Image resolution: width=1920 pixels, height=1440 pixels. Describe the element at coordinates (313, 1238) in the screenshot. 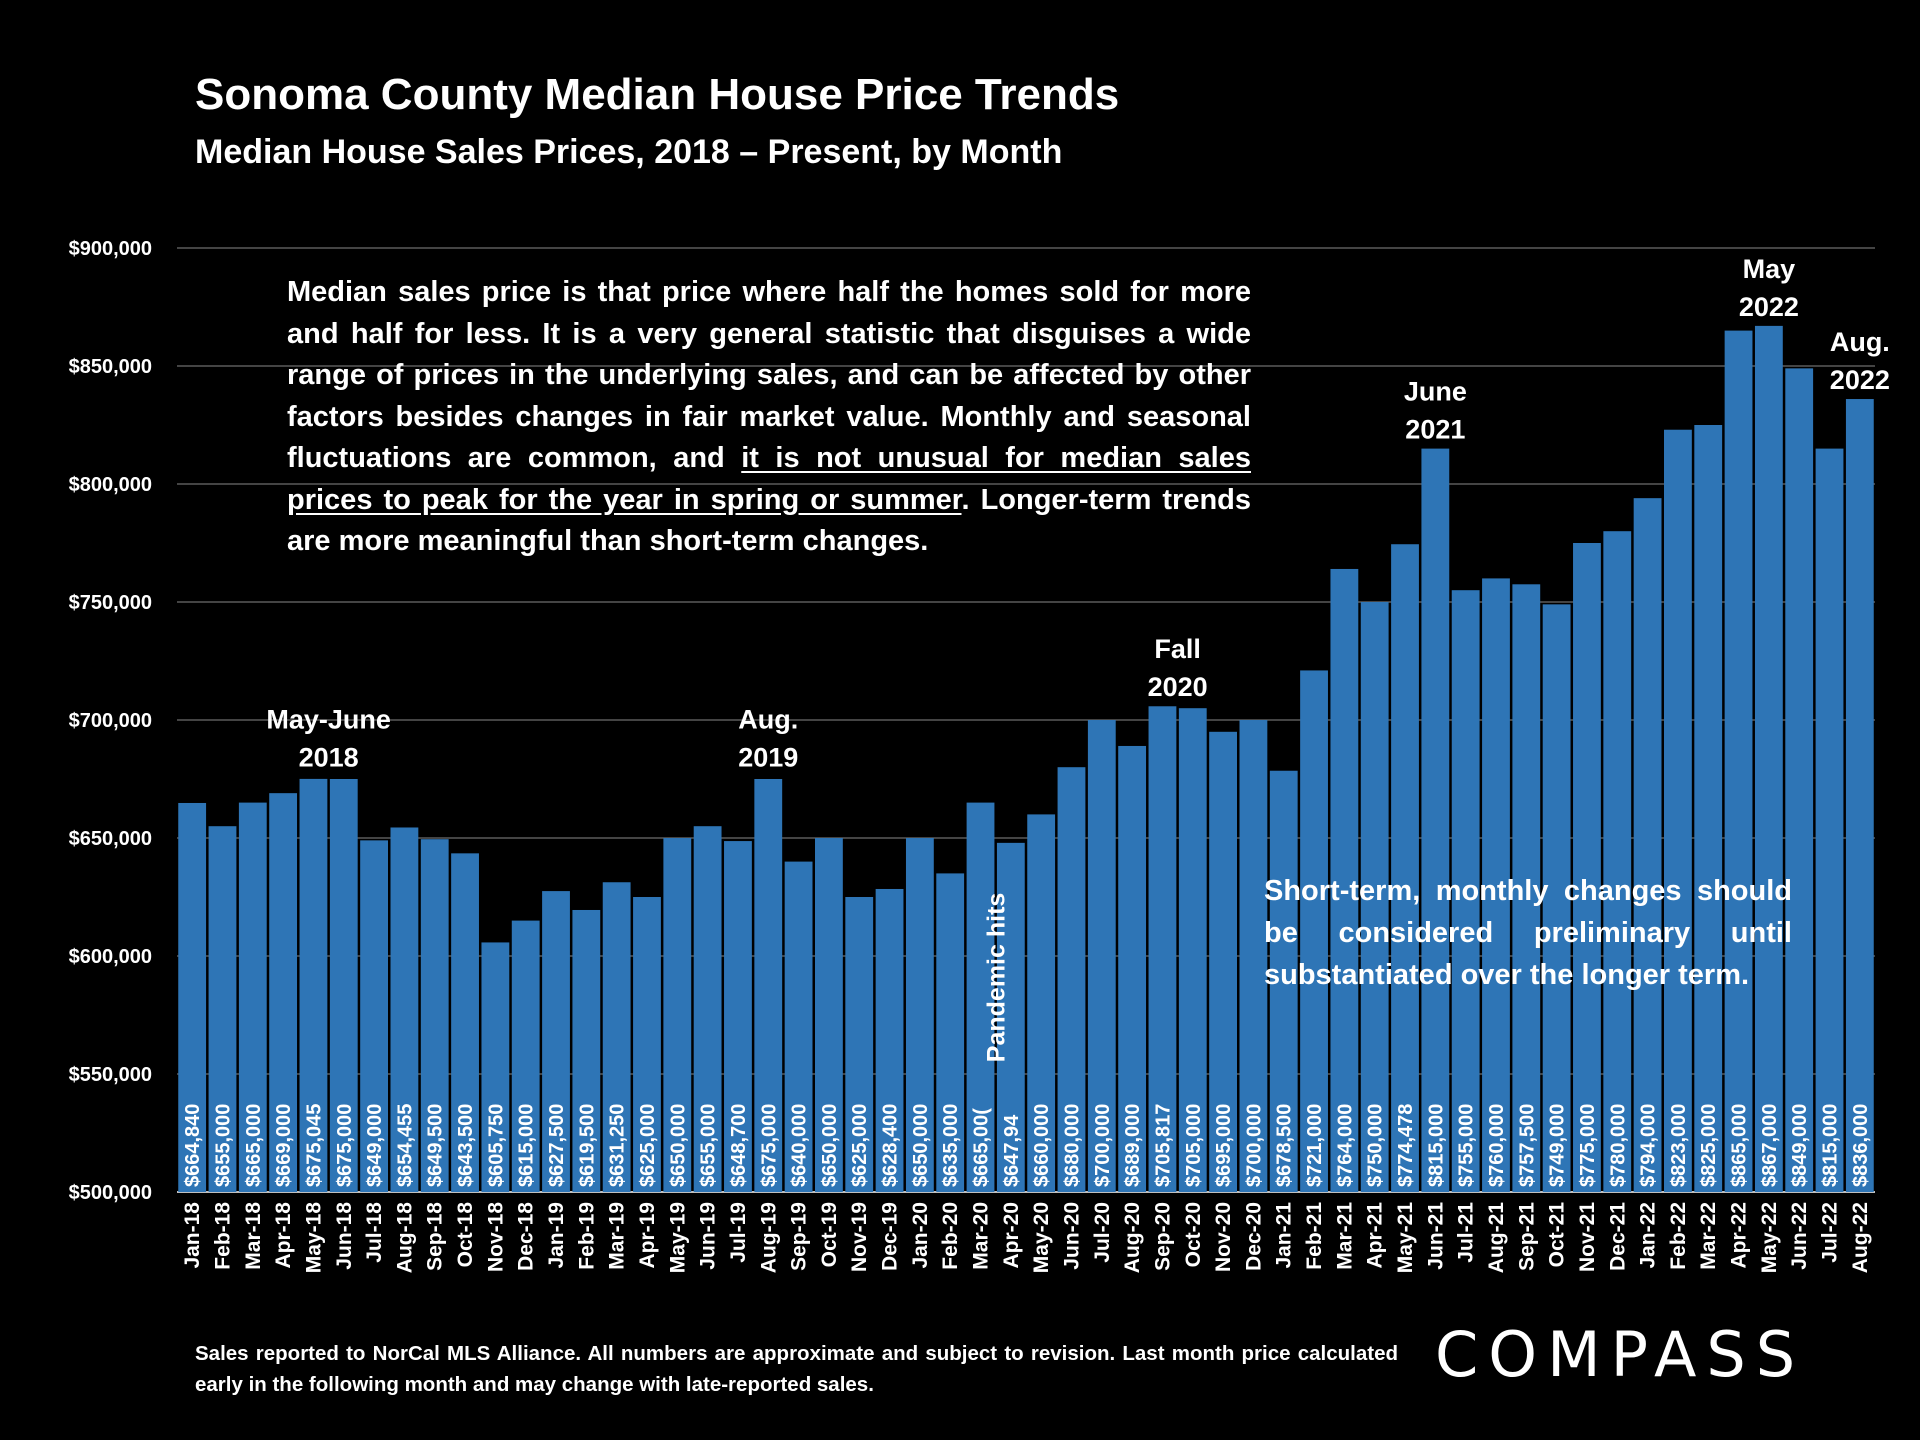

I see `x-tick-label: May-18` at that location.